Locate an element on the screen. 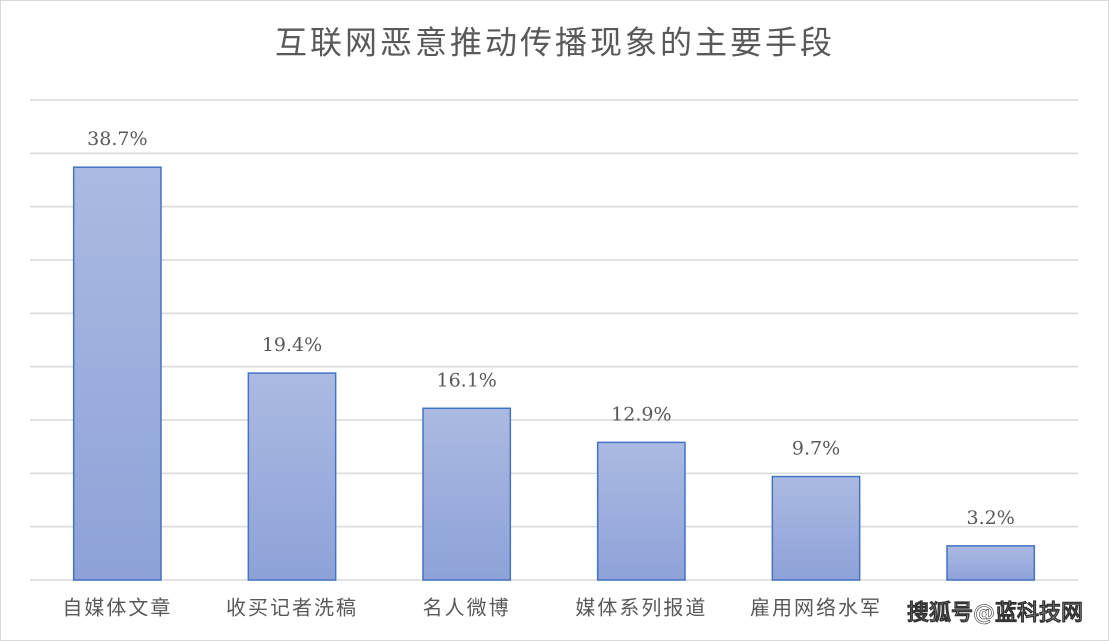  x-tick-label: 雇用网络水军 is located at coordinates (816, 608).